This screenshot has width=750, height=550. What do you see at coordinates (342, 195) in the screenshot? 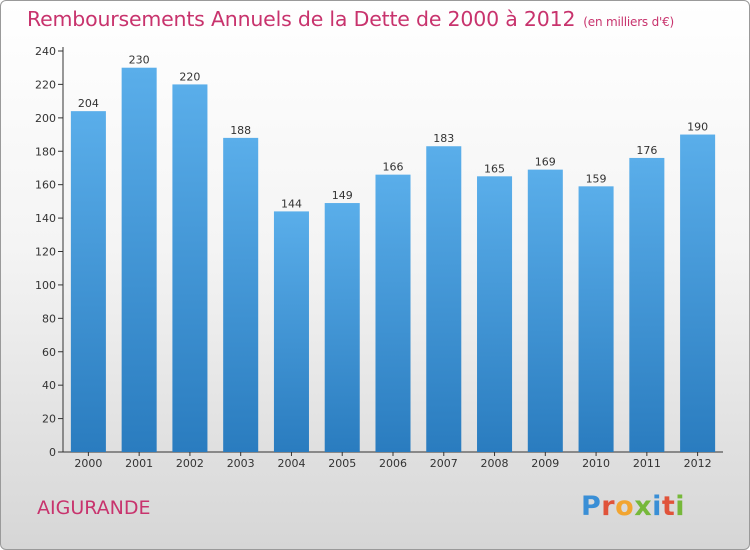
I see `data-label: 149` at bounding box center [342, 195].